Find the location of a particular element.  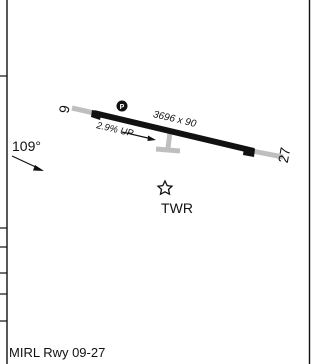

approach-arrow-icon is located at coordinates (27, 163).